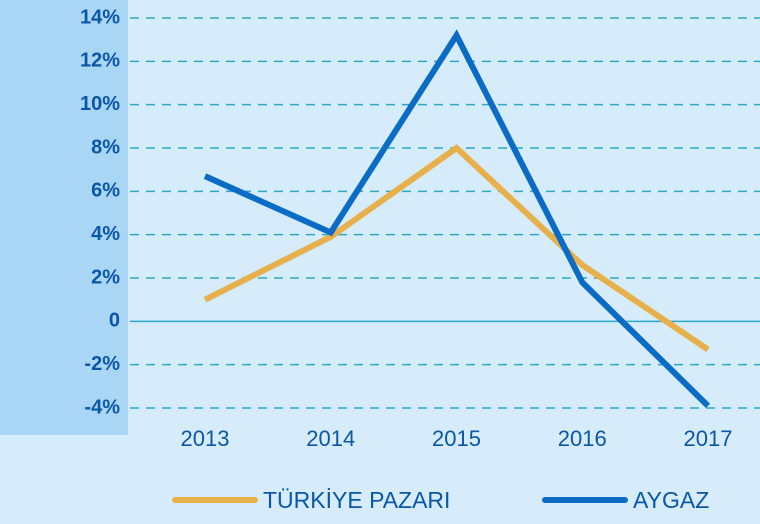 This screenshot has height=524, width=760. I want to click on y-tick-label: -4%, so click(102, 407).